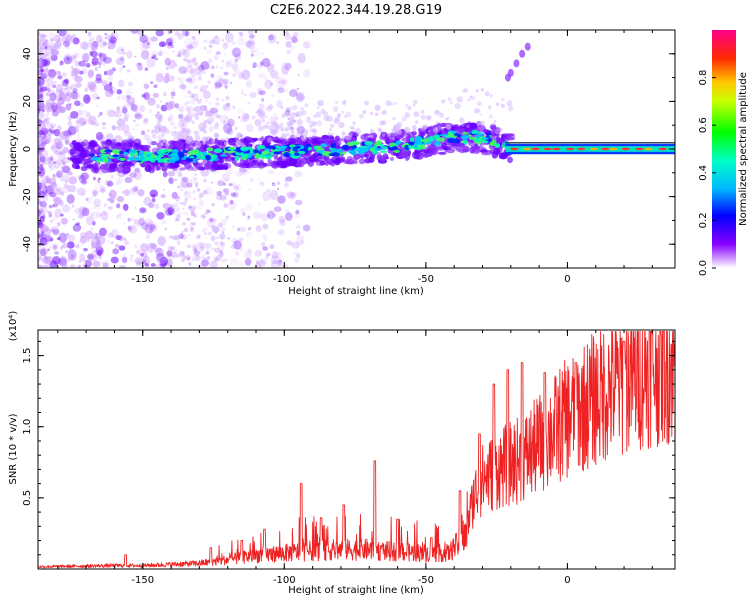  I want to click on y-tick-label: 1.5, so click(27, 356).